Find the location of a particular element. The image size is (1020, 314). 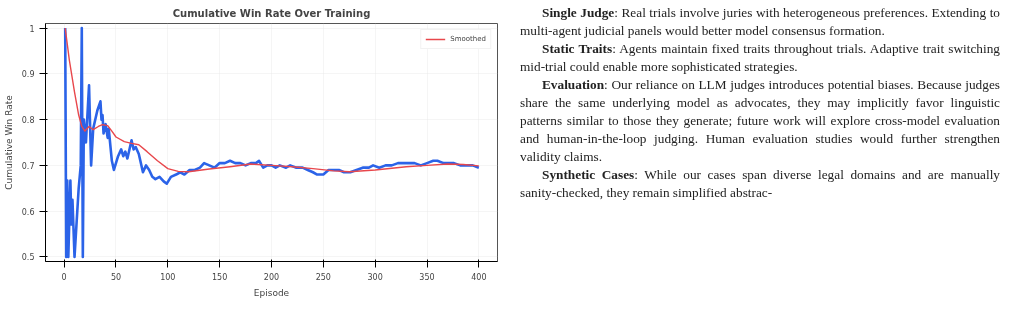

x-tick-label: 50 is located at coordinates (116, 277).